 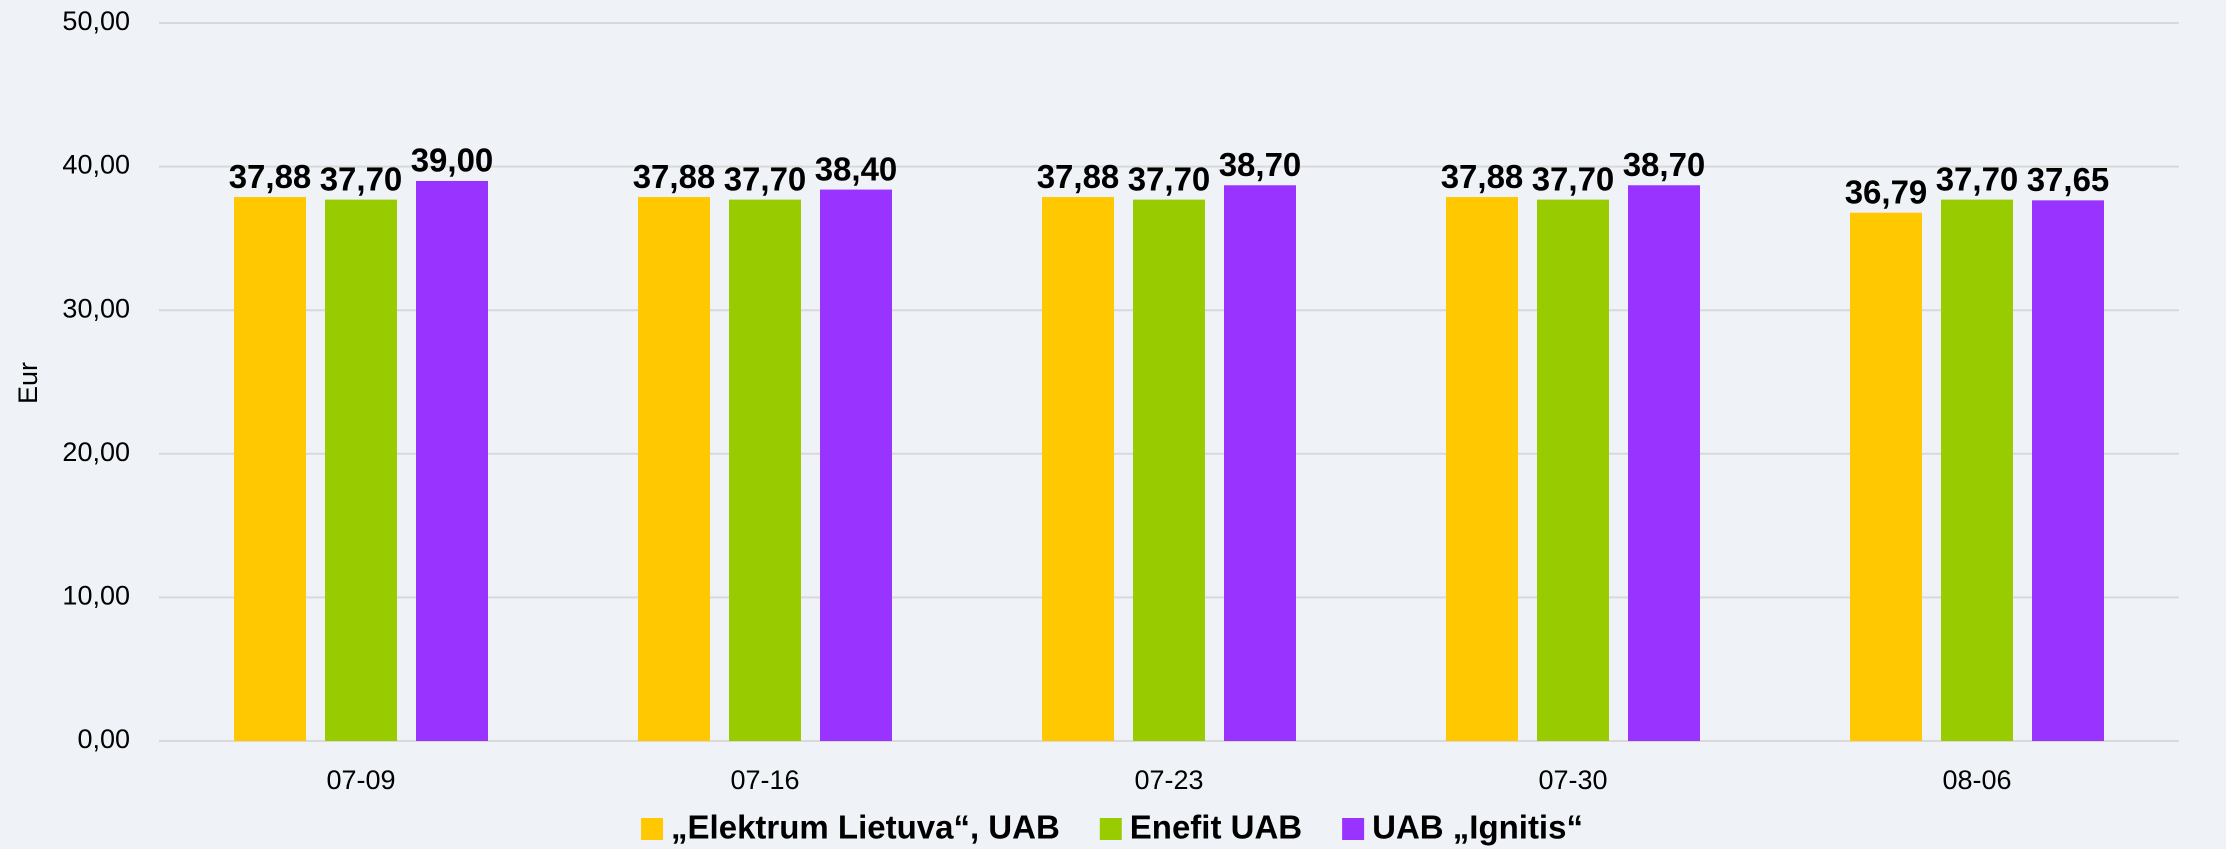 What do you see at coordinates (96, 21) in the screenshot?
I see `y-tick-label: 50,00` at bounding box center [96, 21].